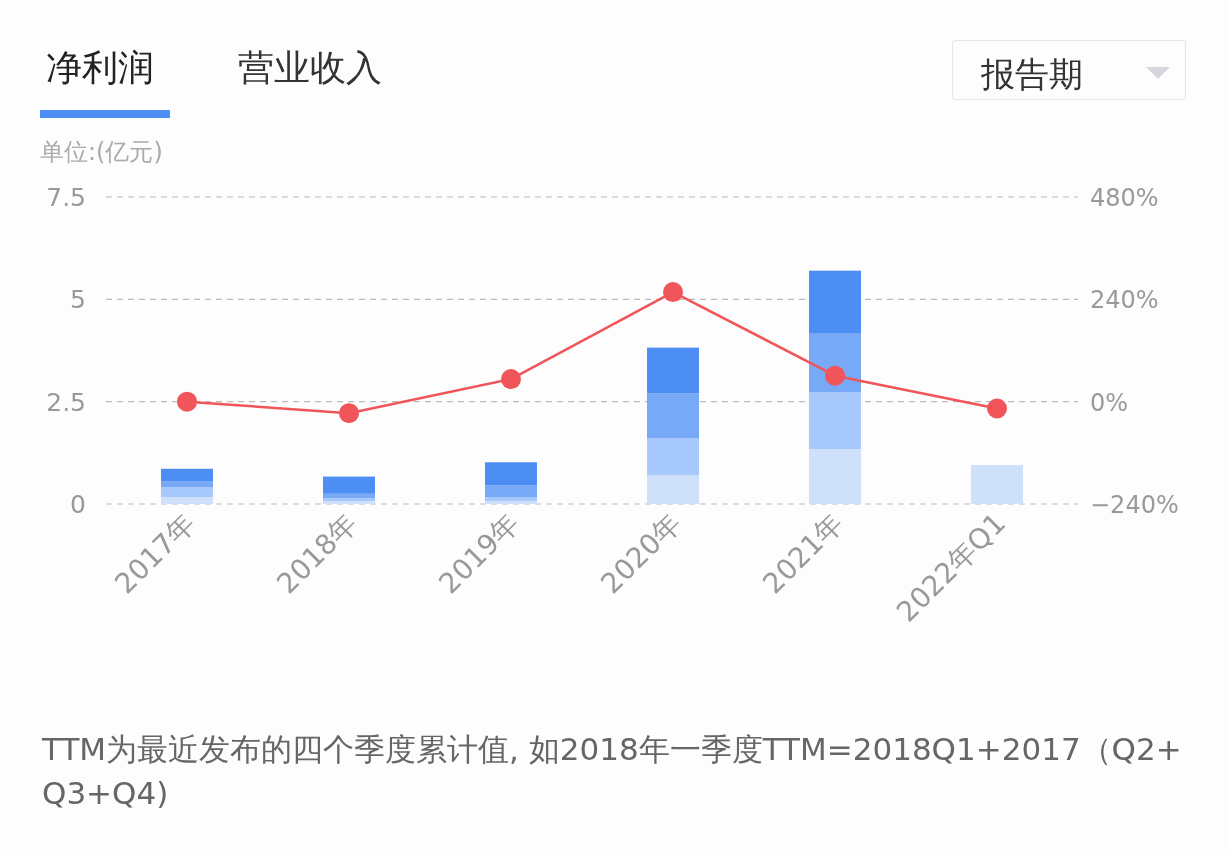 The width and height of the screenshot is (1228, 854). Describe the element at coordinates (612, 771) in the screenshot. I see `text: TTM为最近发布的四个季度累计值, 如2018年一季度TTM=2018Q1+2017（Q2+Q3+Q4)` at that location.